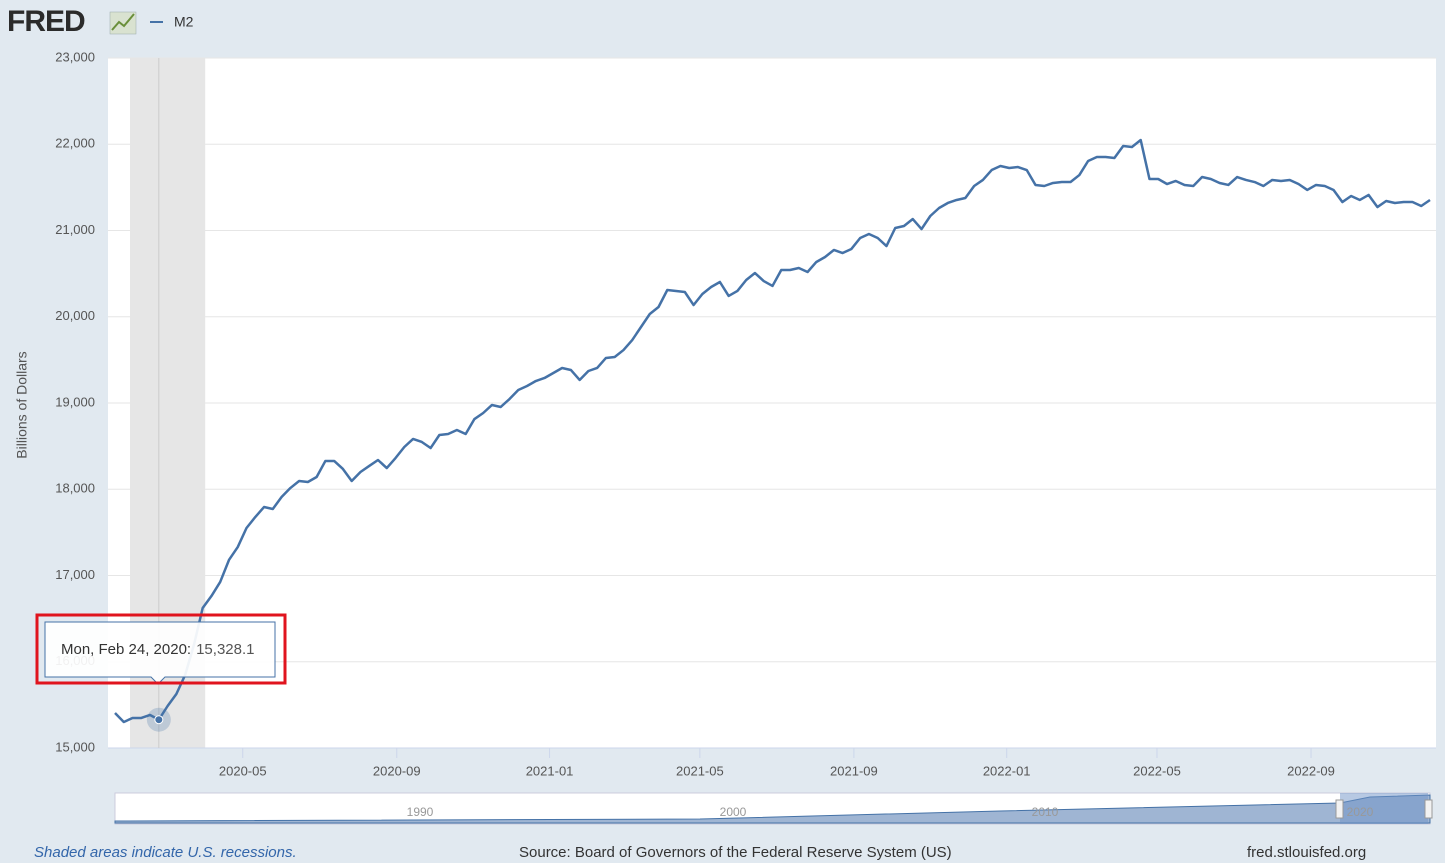  I want to click on y-tick-label: 20,000, so click(75, 315).